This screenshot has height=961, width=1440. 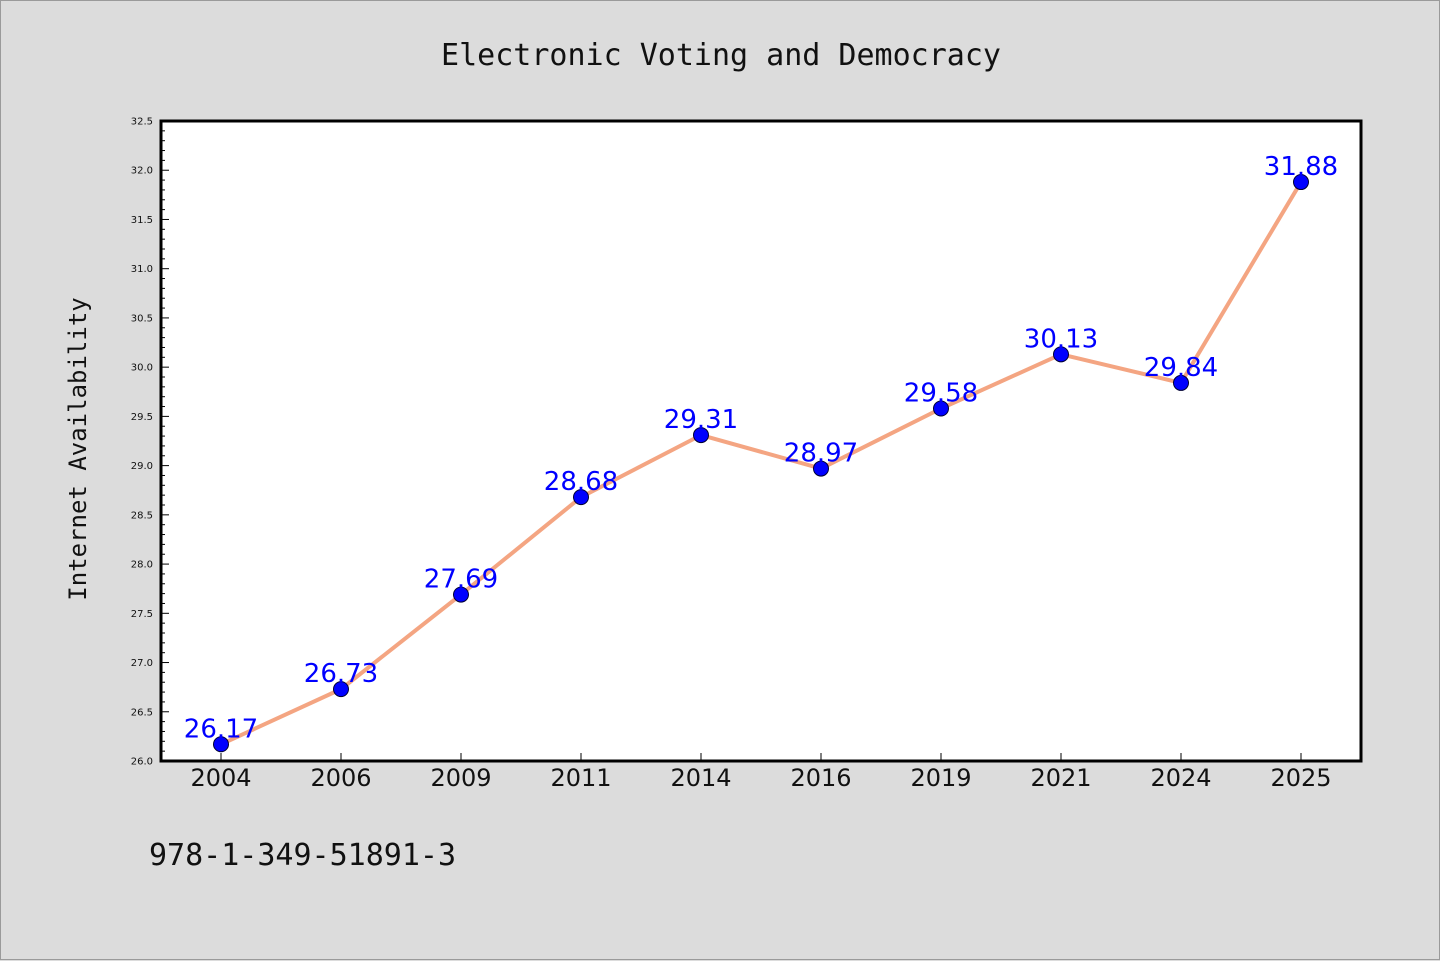 What do you see at coordinates (461, 580) in the screenshot?
I see `data-label: 27.69` at bounding box center [461, 580].